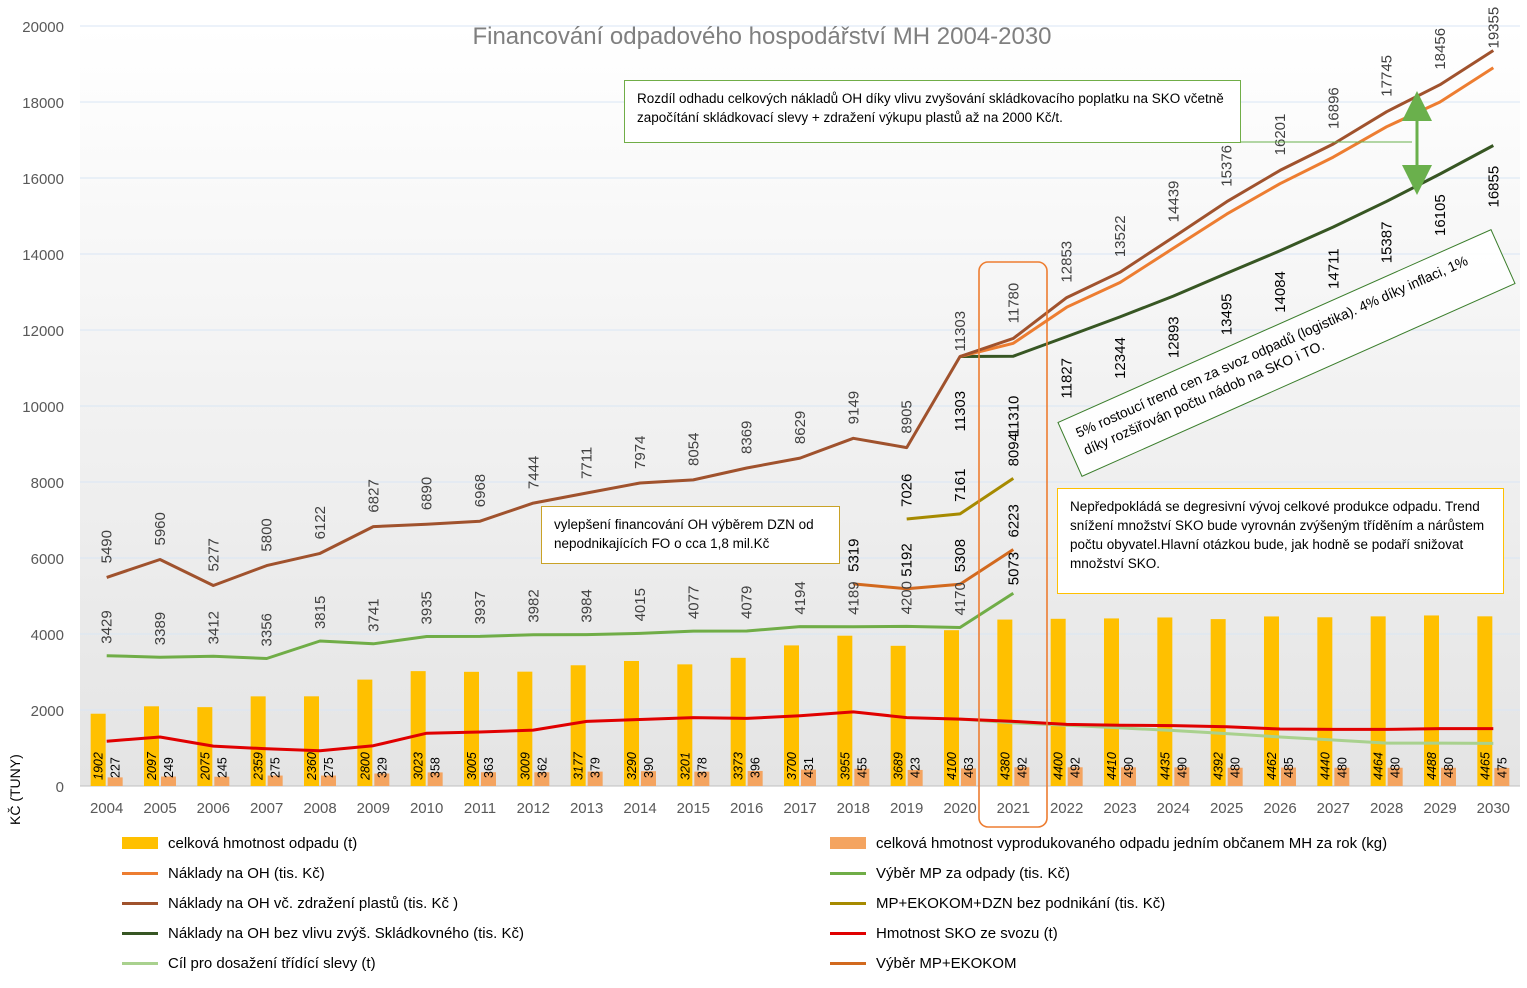  What do you see at coordinates (1485, 766) in the screenshot?
I see `data-label-total-waste: 4465` at bounding box center [1485, 766].